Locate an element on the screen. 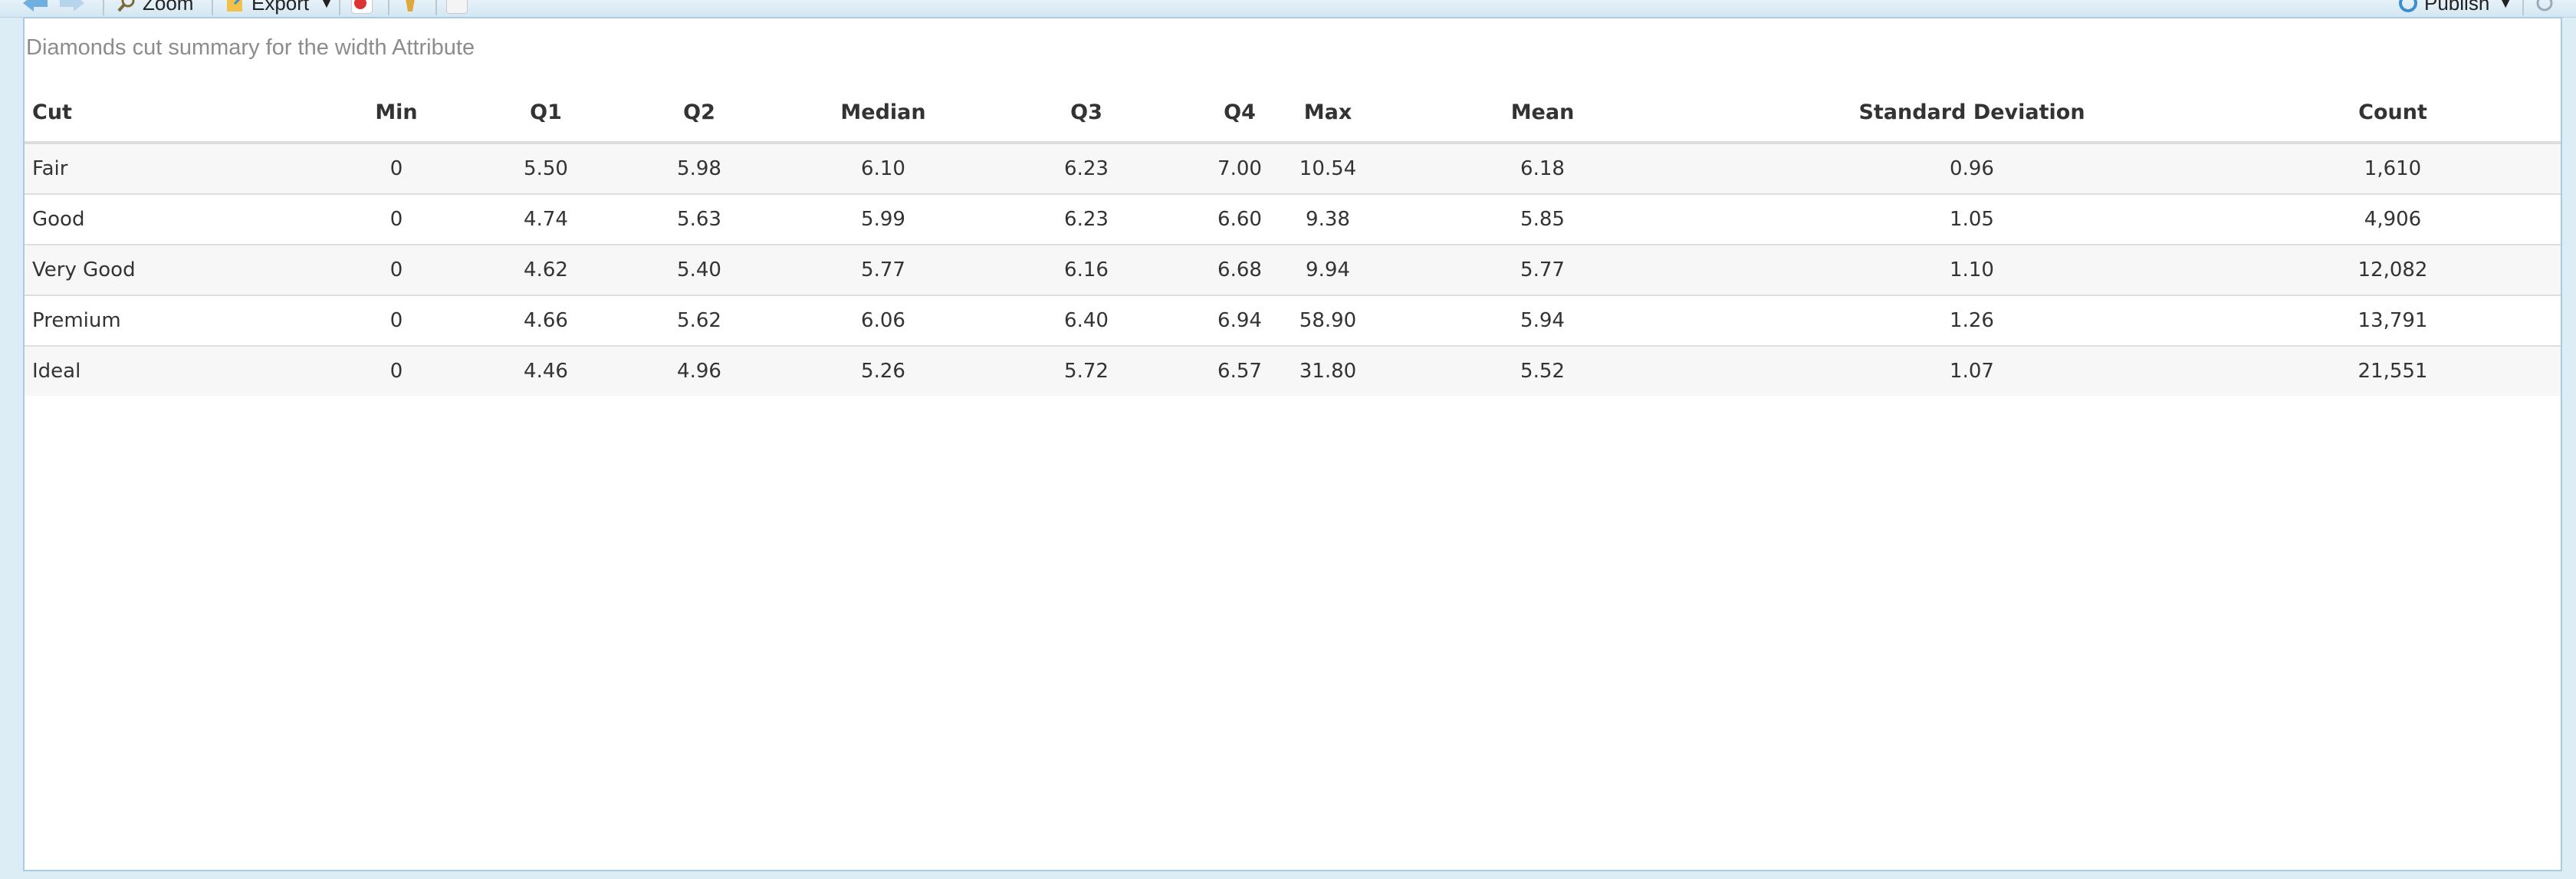 Image resolution: width=2576 pixels, height=879 pixels. column-header-max: Max is located at coordinates (1328, 113).